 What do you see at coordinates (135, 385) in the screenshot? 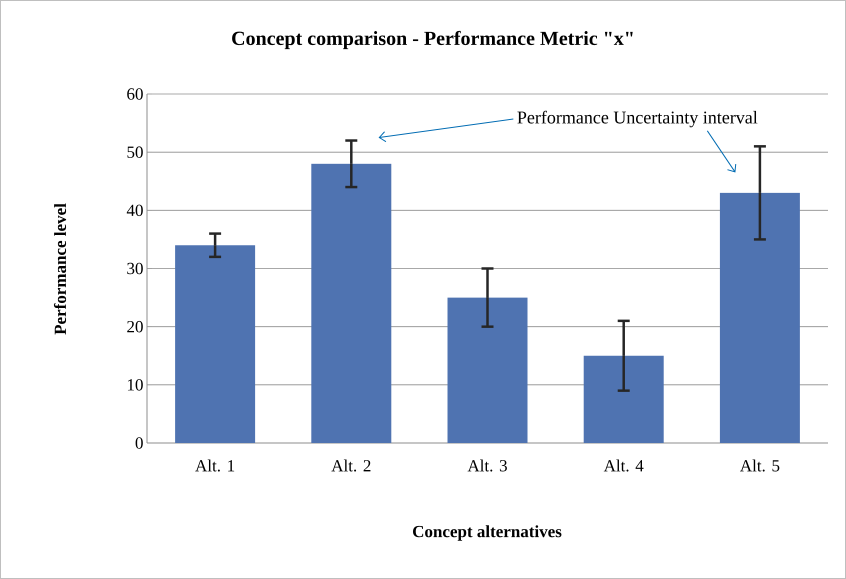
I see `y-tick-label: 10` at bounding box center [135, 385].